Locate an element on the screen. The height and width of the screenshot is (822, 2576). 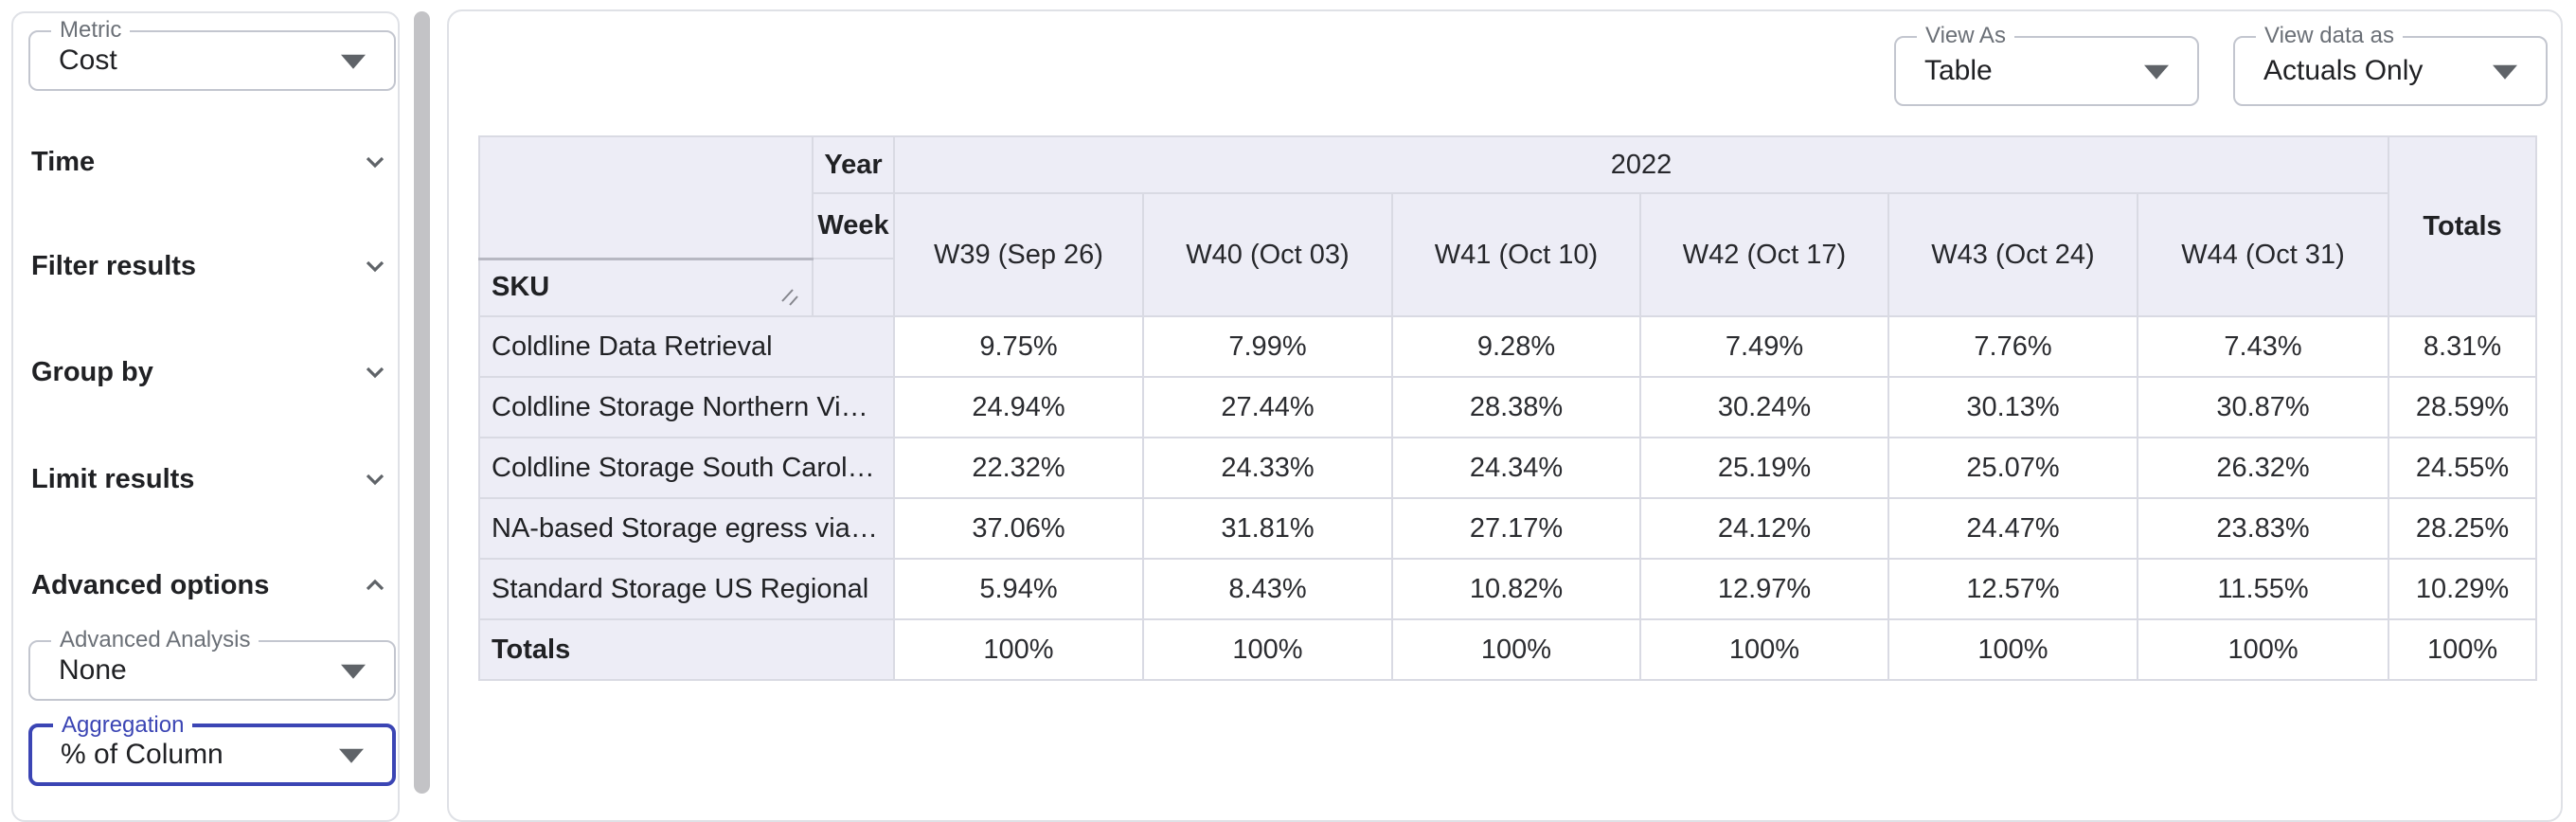
value-cell: 26.32% is located at coordinates (2263, 468).